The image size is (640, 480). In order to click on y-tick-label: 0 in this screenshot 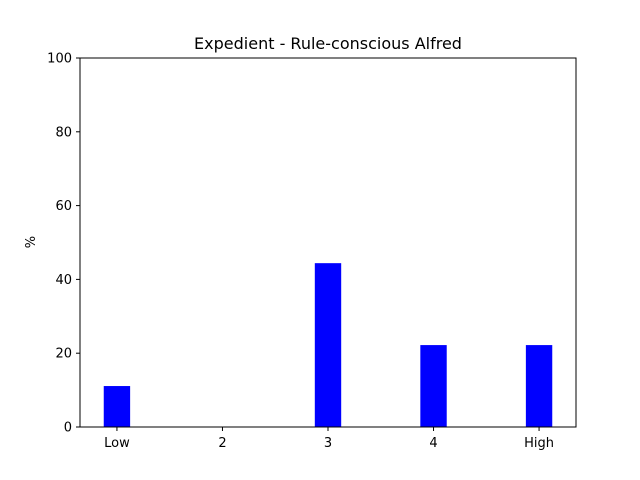, I will do `click(68, 428)`.